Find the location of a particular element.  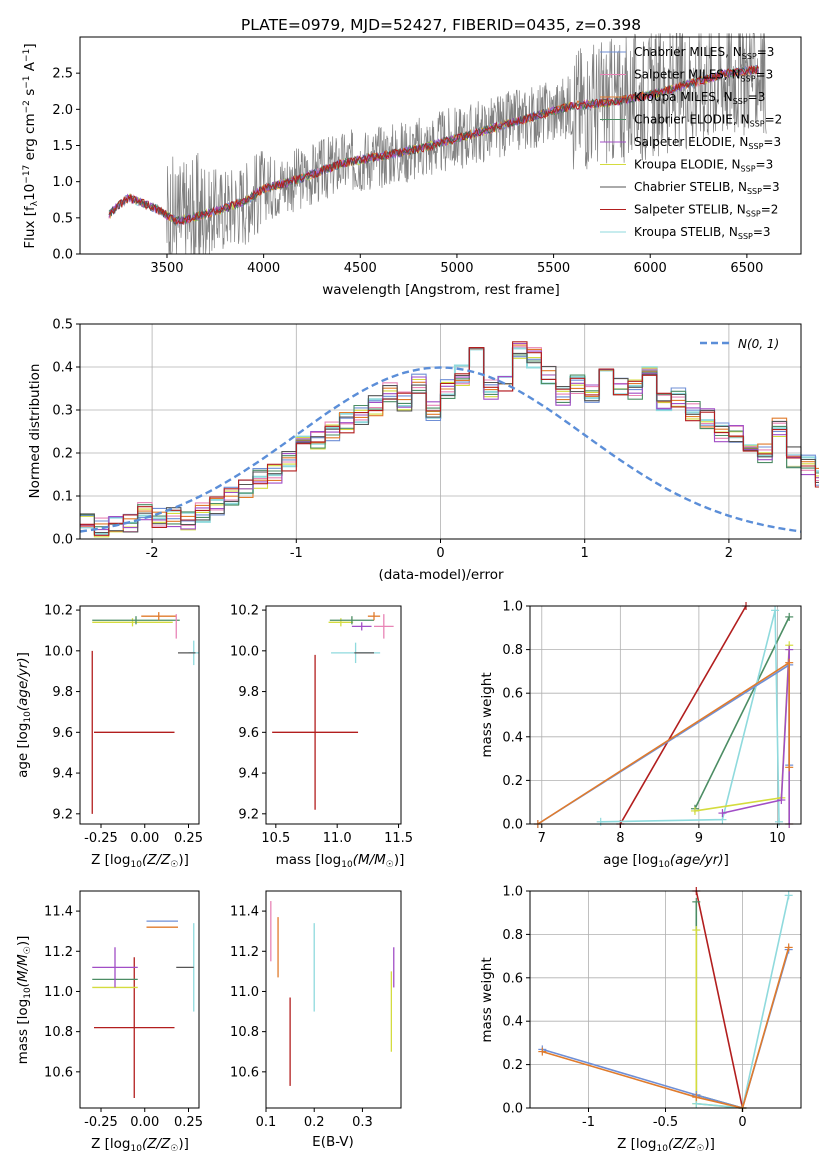

x-tick-label: 6500 is located at coordinates (746, 268).